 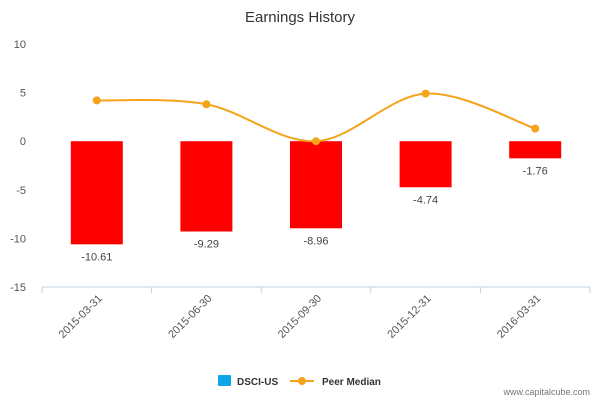 What do you see at coordinates (18, 288) in the screenshot?
I see `y-tick-label: -15` at bounding box center [18, 288].